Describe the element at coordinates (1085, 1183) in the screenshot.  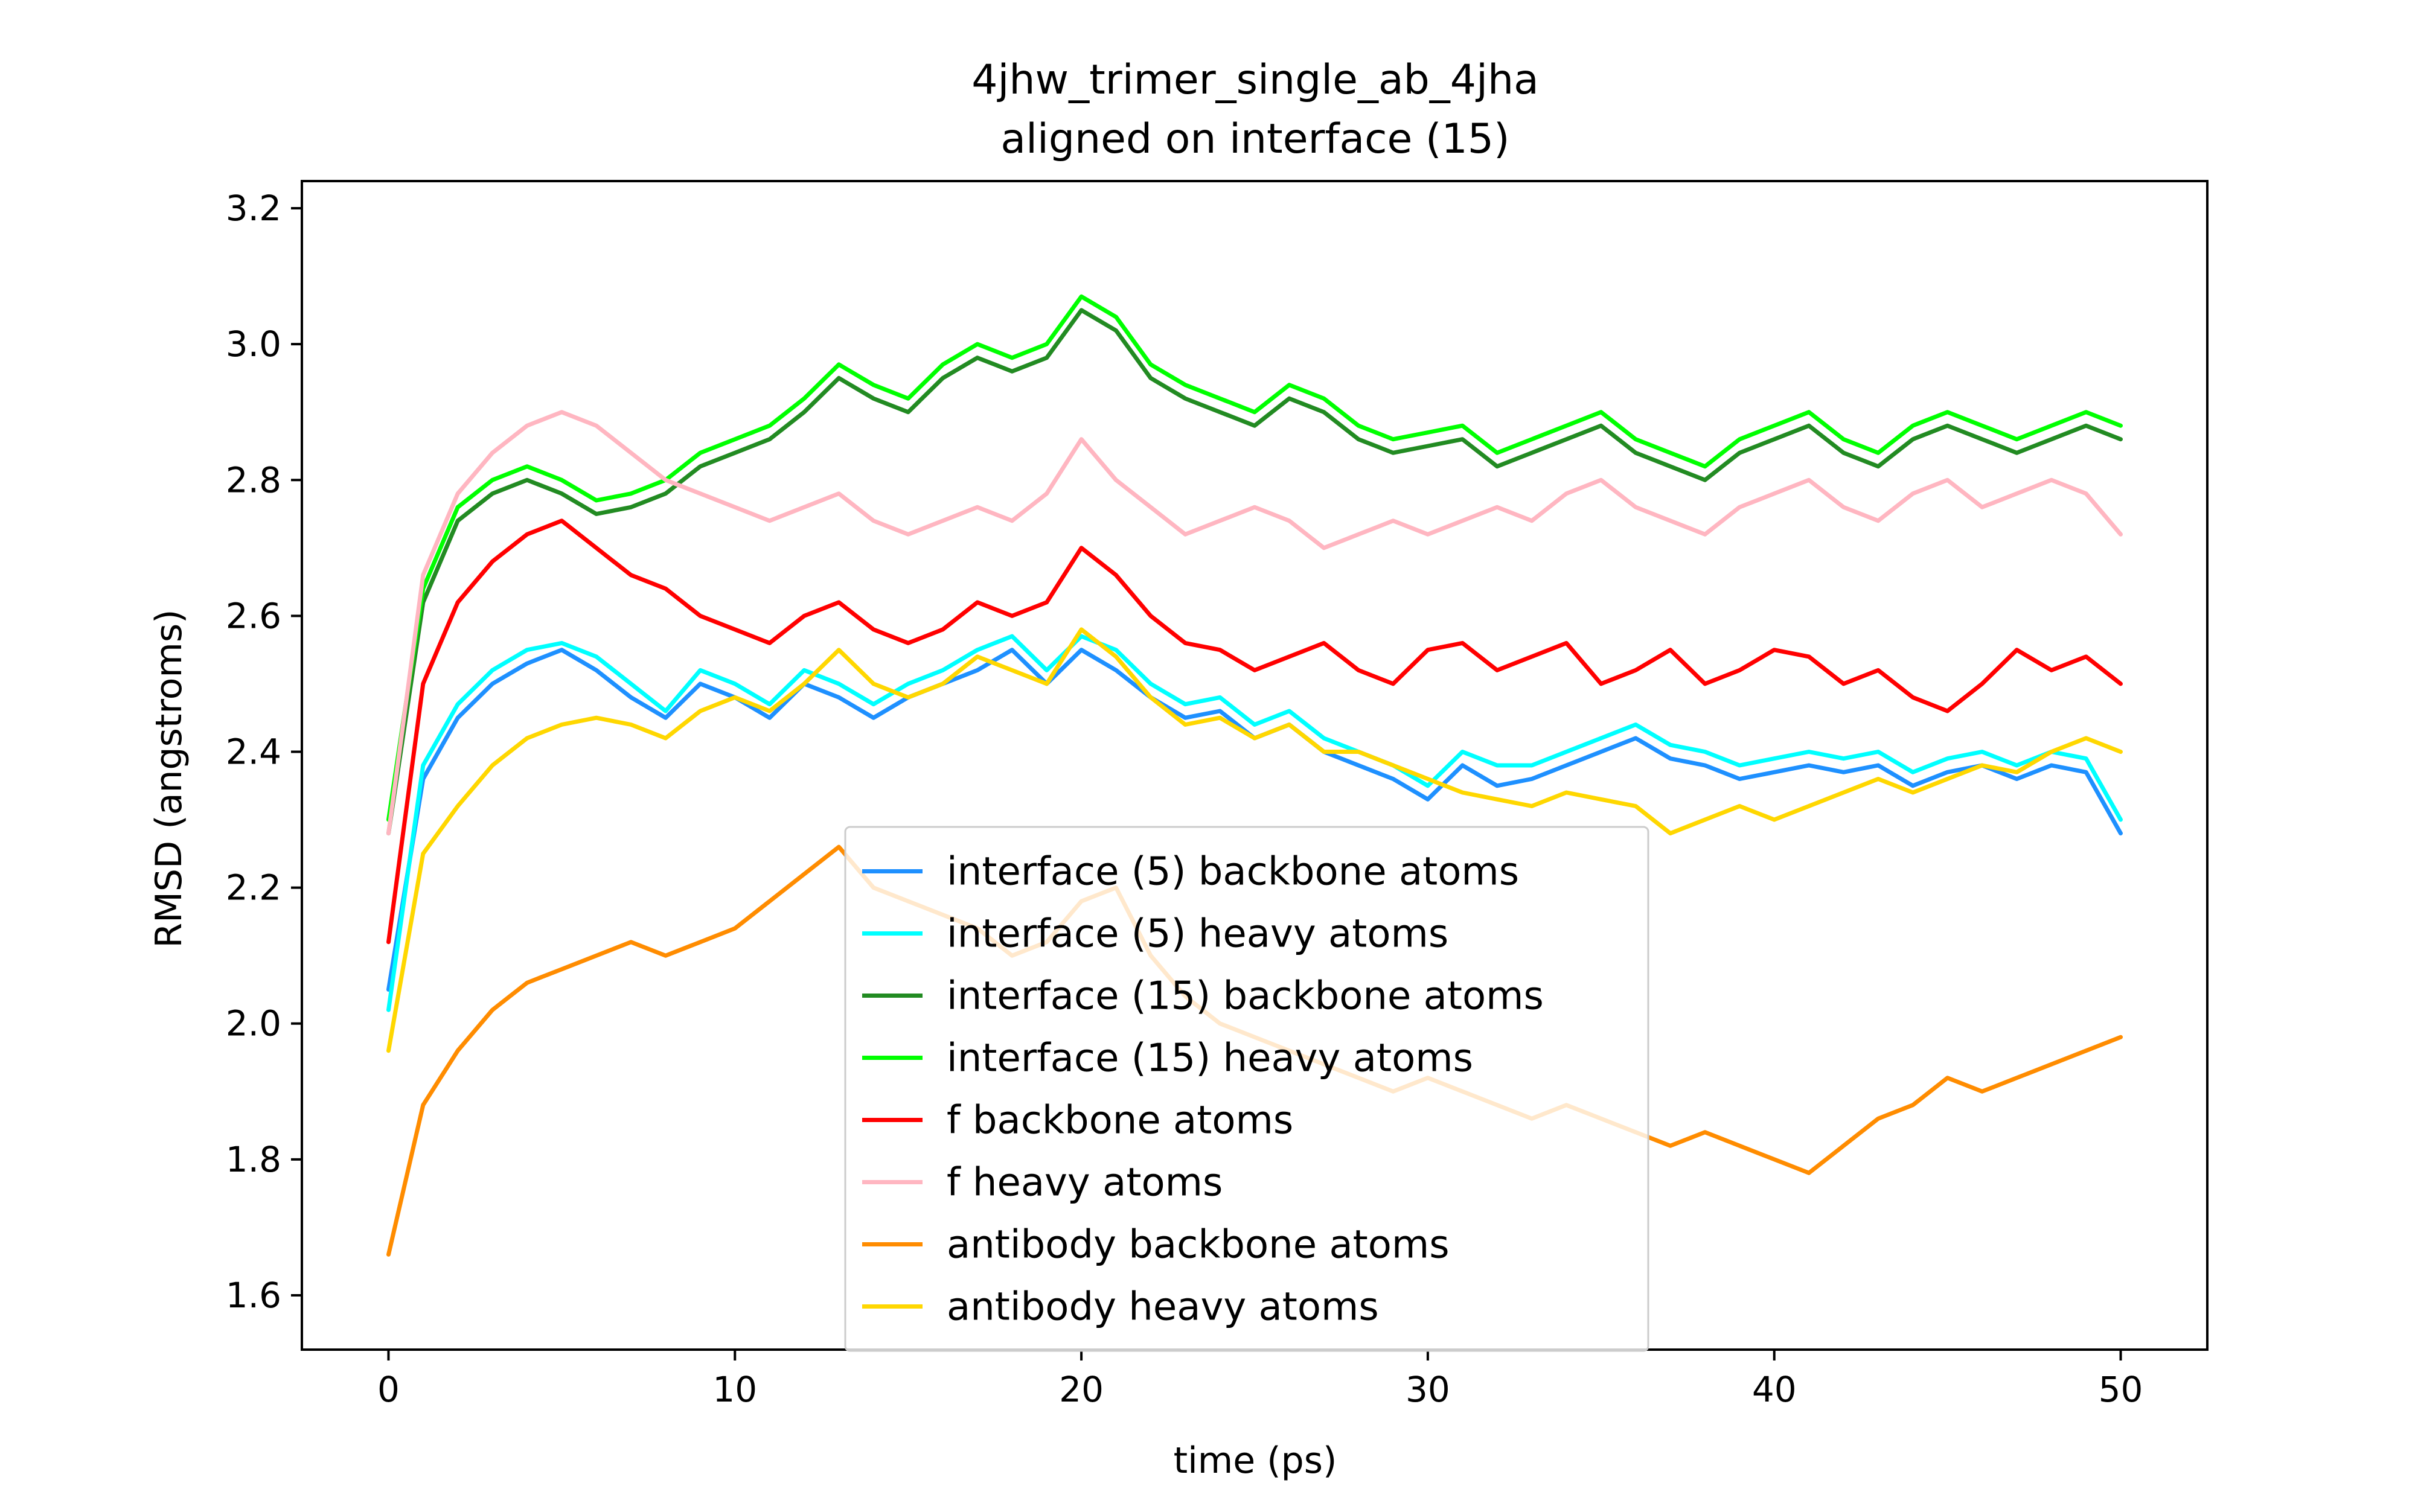
I see `legend-entry-label: f heavy atoms` at that location.